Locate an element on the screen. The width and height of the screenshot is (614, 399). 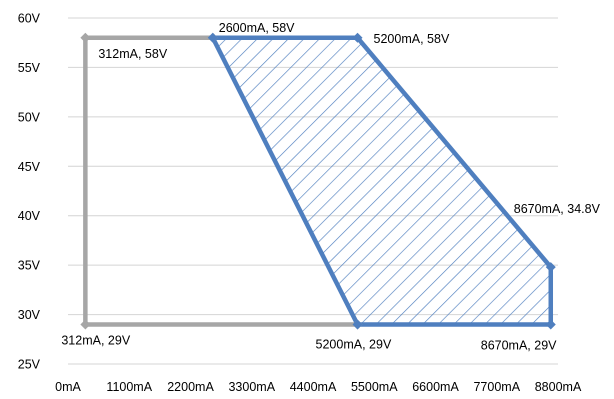
x-tick-label: 8800mA is located at coordinates (558, 387).